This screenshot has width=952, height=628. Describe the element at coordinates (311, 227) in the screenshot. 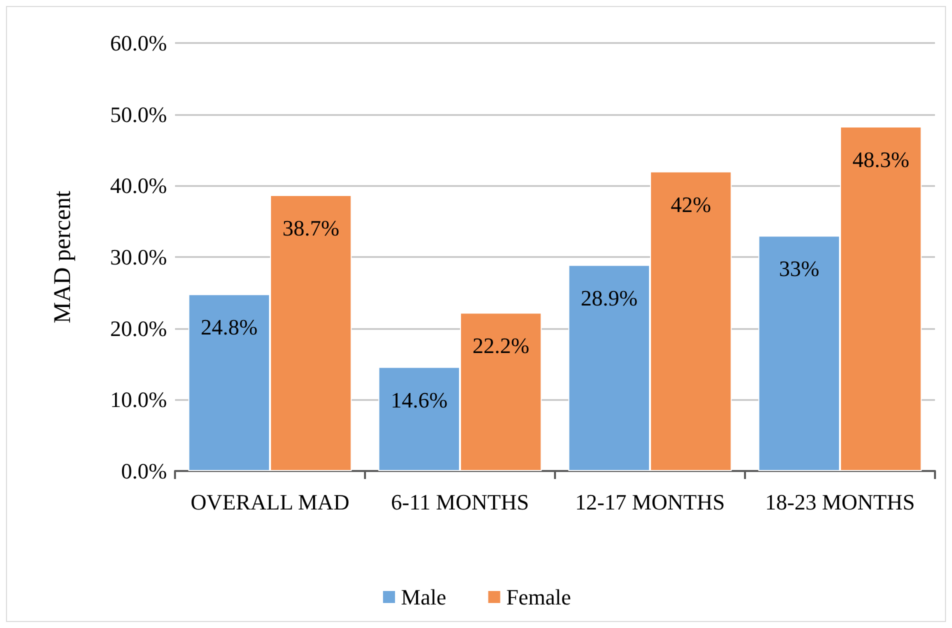

I see `data-label: 38.7%` at that location.